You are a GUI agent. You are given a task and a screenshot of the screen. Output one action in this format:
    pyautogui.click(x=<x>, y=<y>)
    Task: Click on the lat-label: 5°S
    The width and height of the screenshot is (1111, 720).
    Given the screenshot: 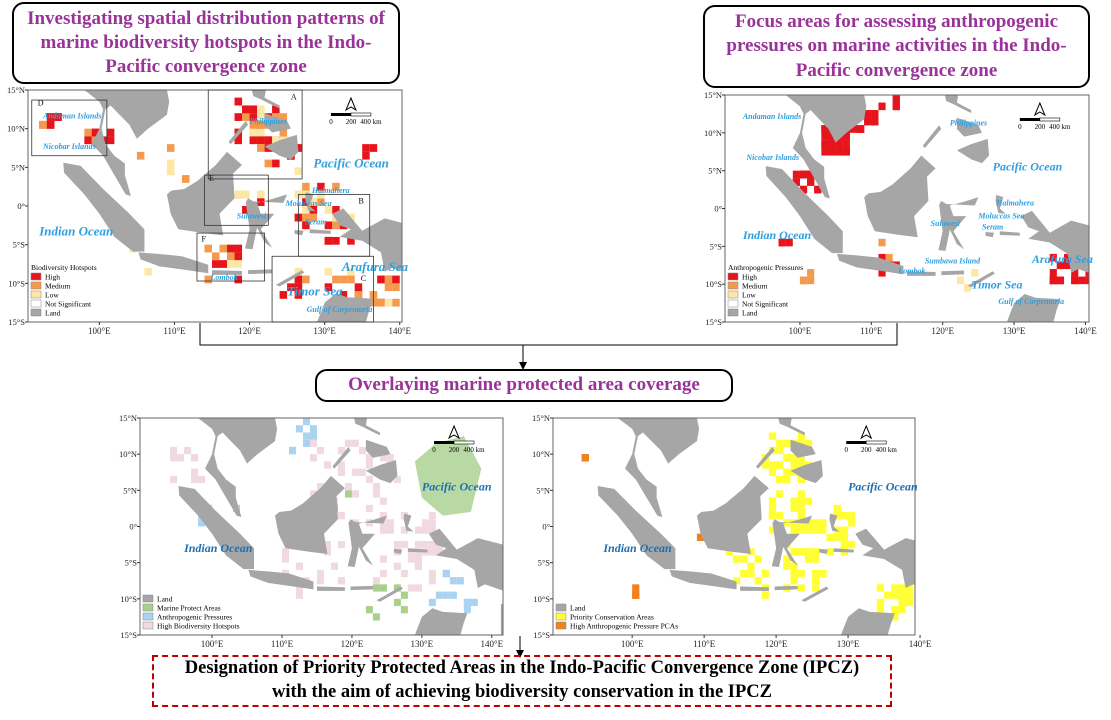 What is the action you would take?
    pyautogui.click(x=19, y=245)
    